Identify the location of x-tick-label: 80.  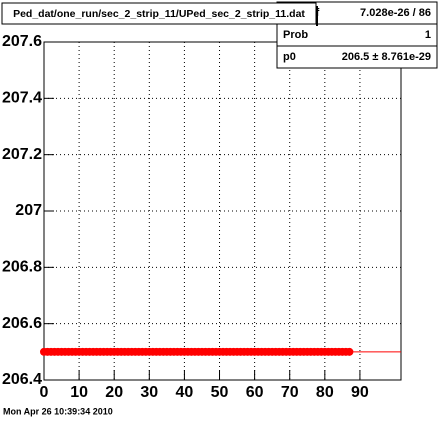
(325, 392).